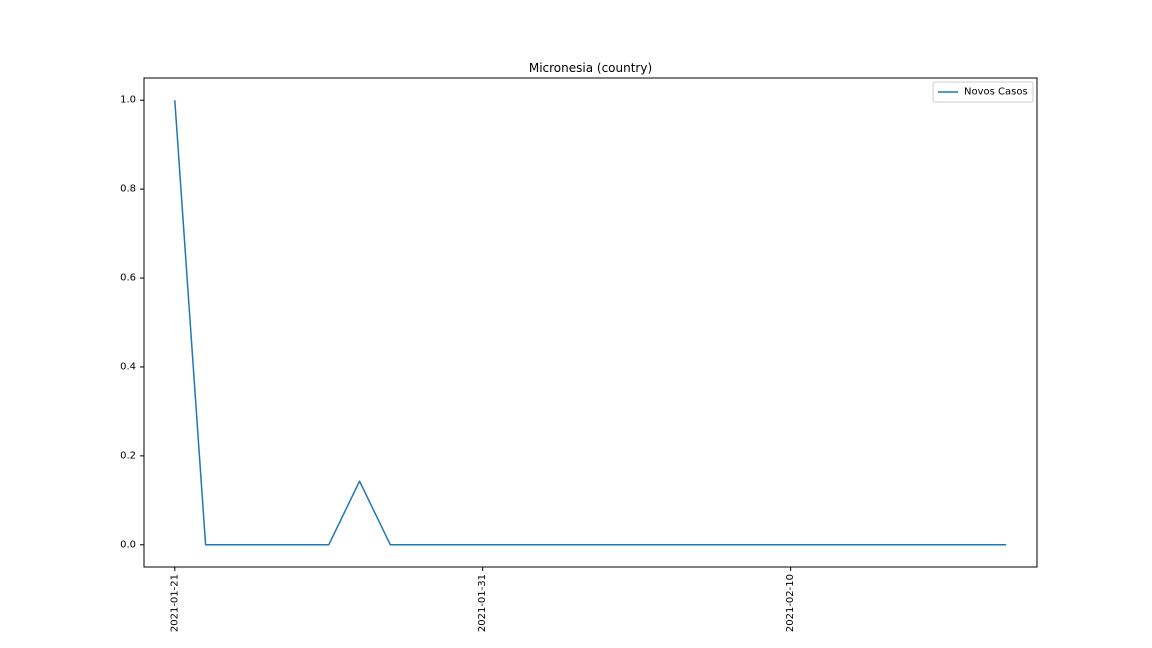  I want to click on legend-box, so click(983, 92).